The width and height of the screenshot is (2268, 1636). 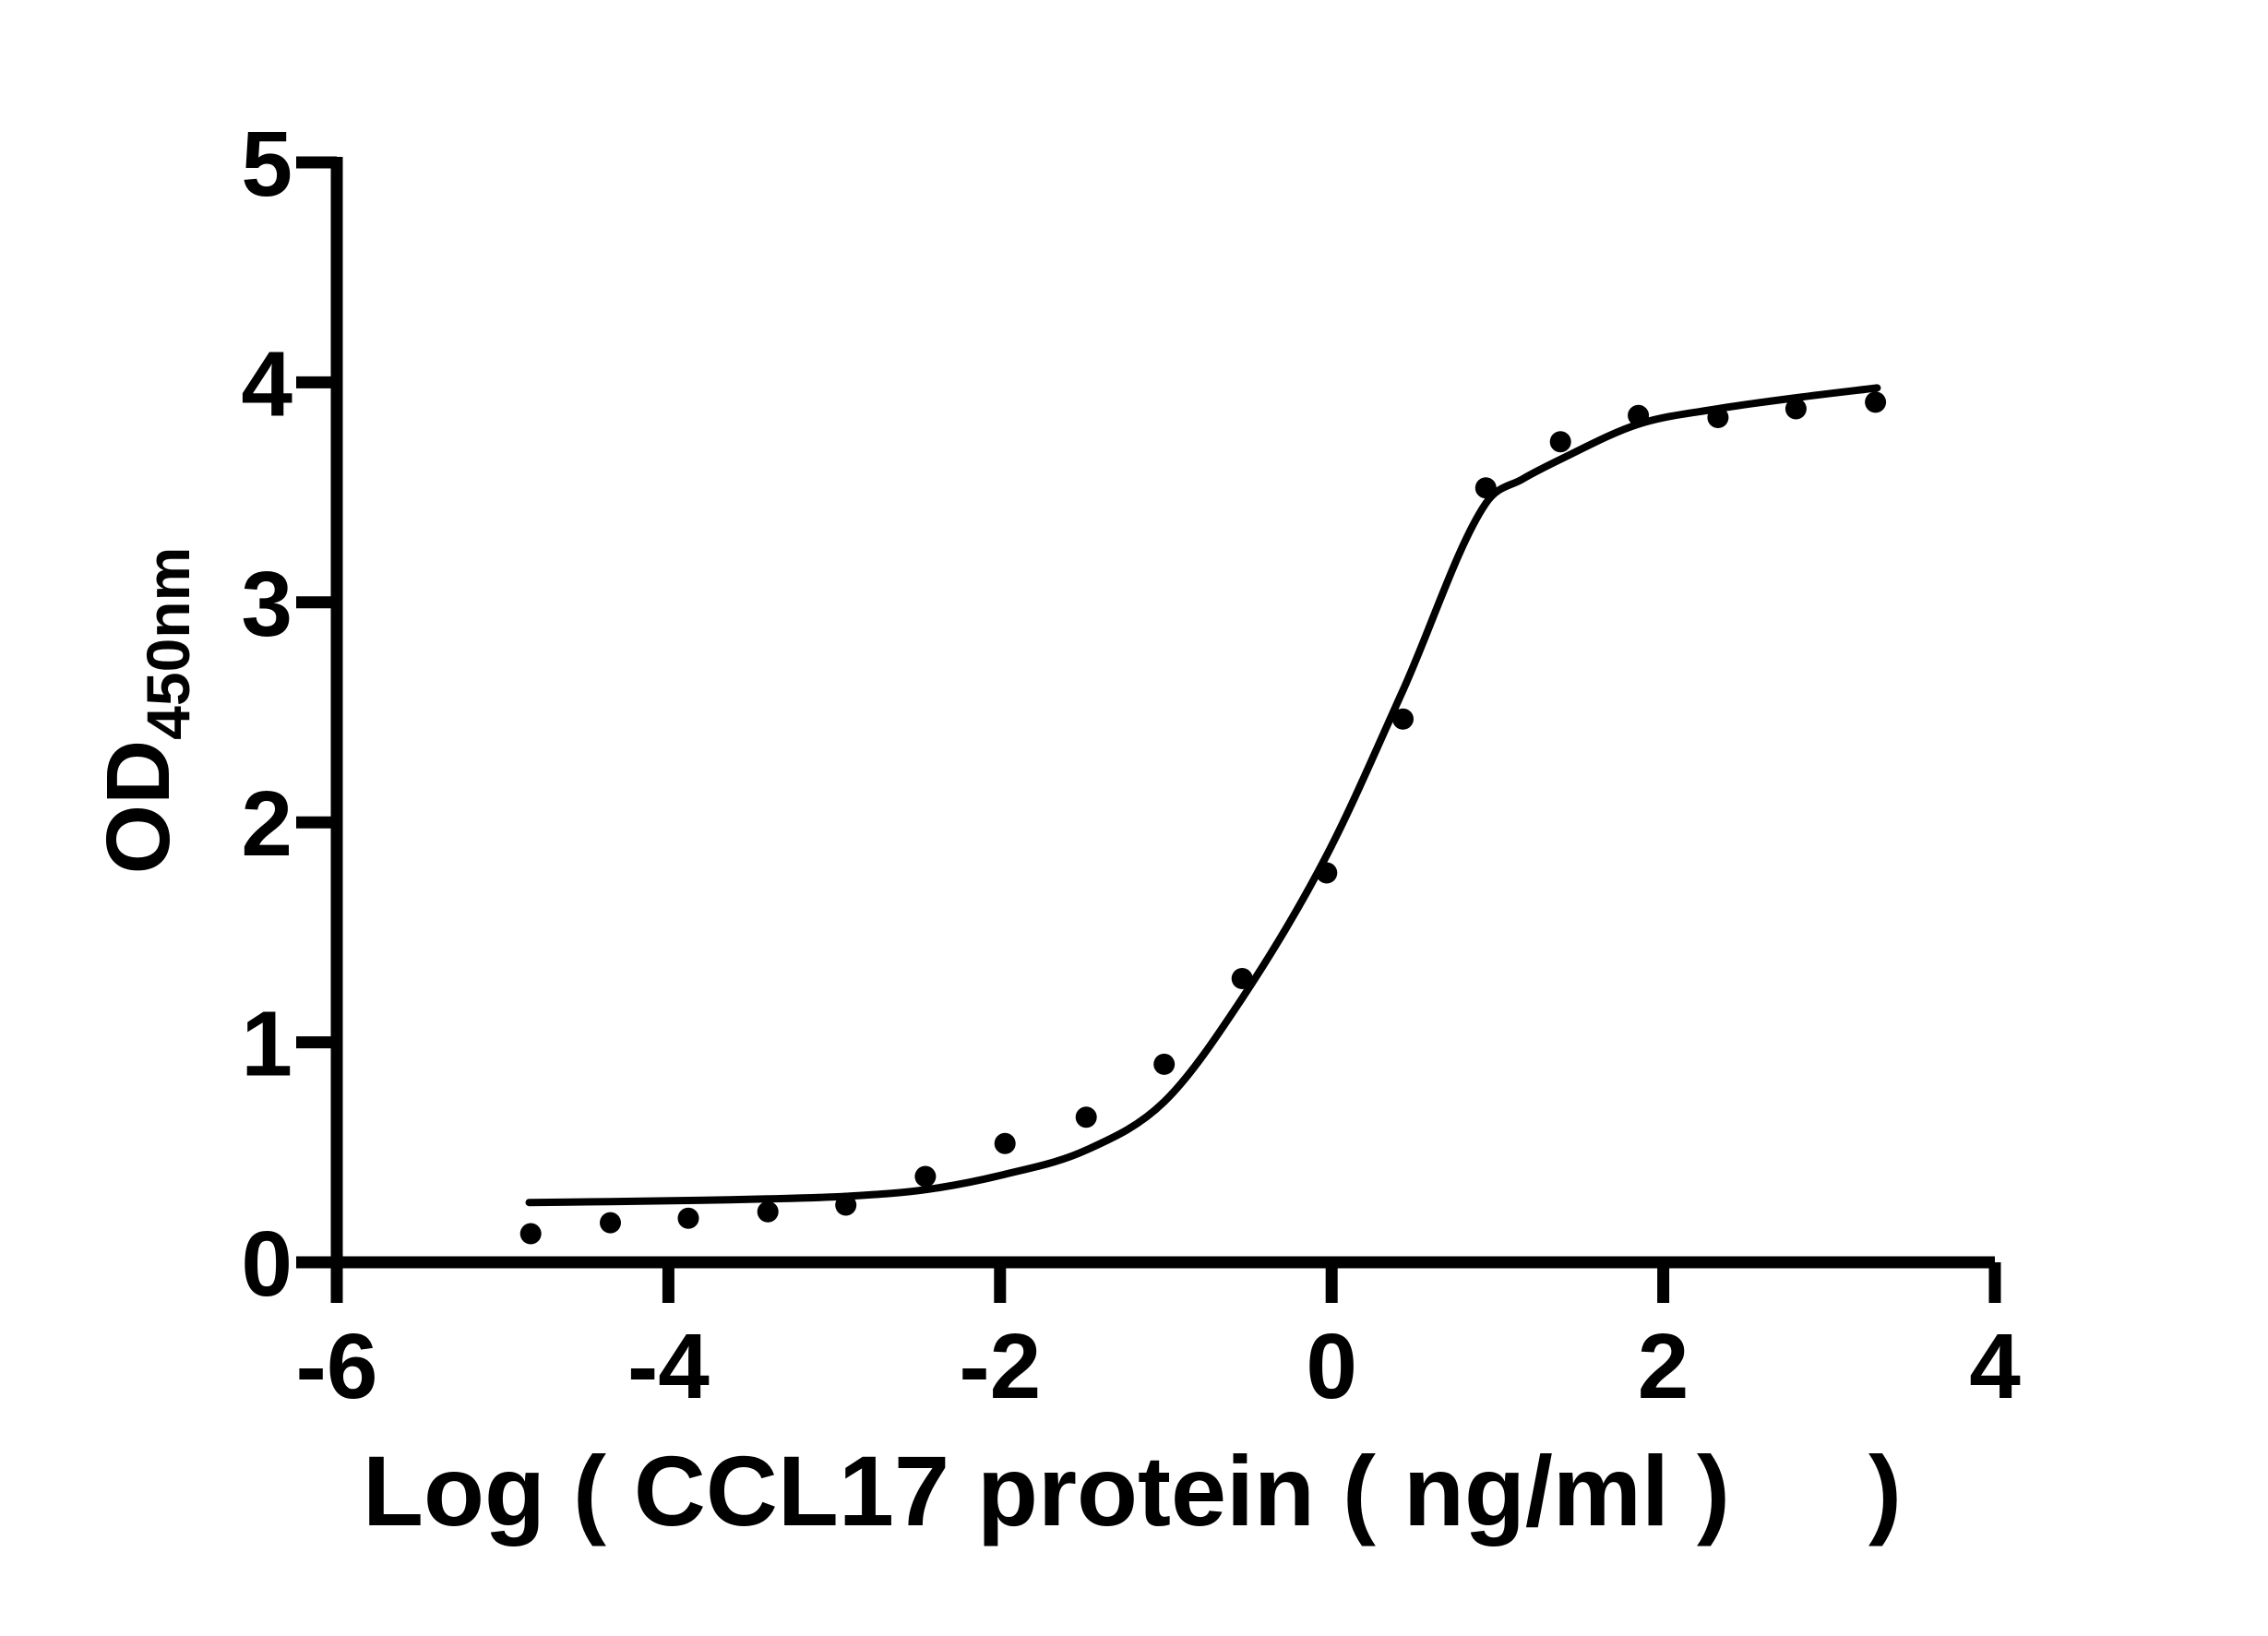 What do you see at coordinates (1000, 1366) in the screenshot?
I see `x-tick-label: -2` at bounding box center [1000, 1366].